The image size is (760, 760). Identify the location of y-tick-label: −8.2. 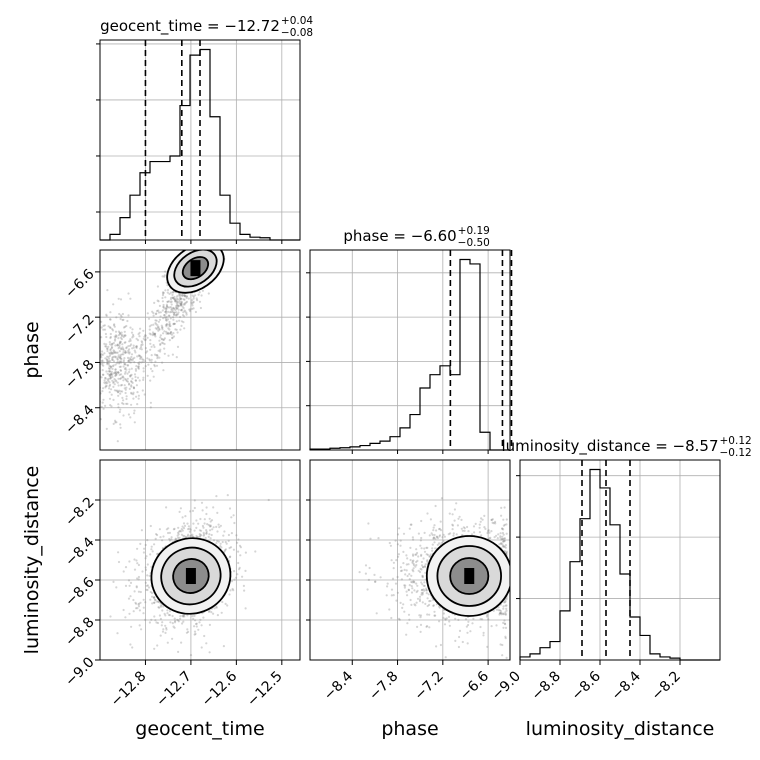
(79, 511).